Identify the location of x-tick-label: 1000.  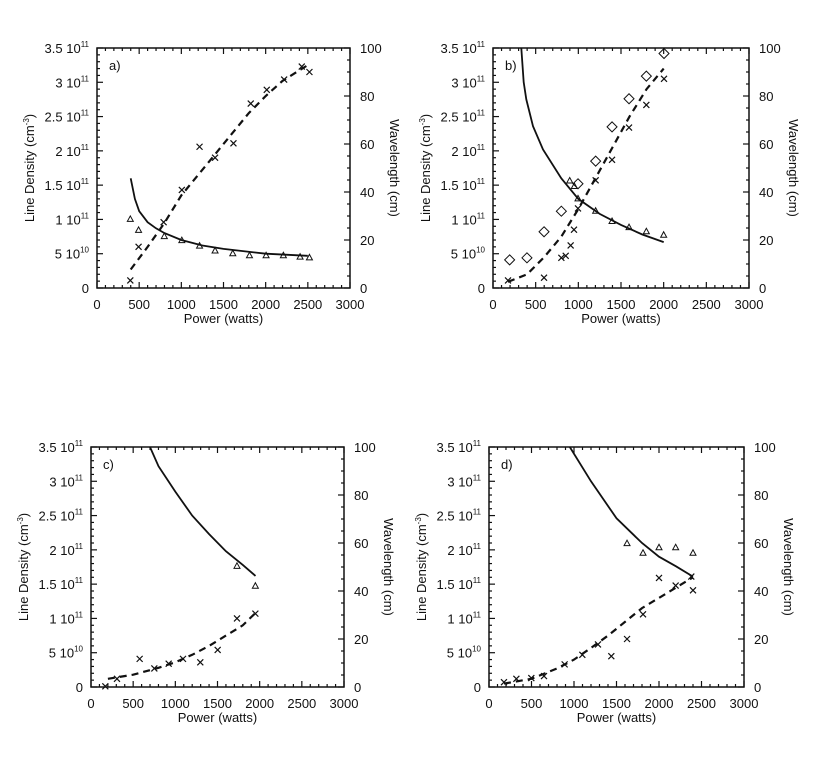
(175, 703).